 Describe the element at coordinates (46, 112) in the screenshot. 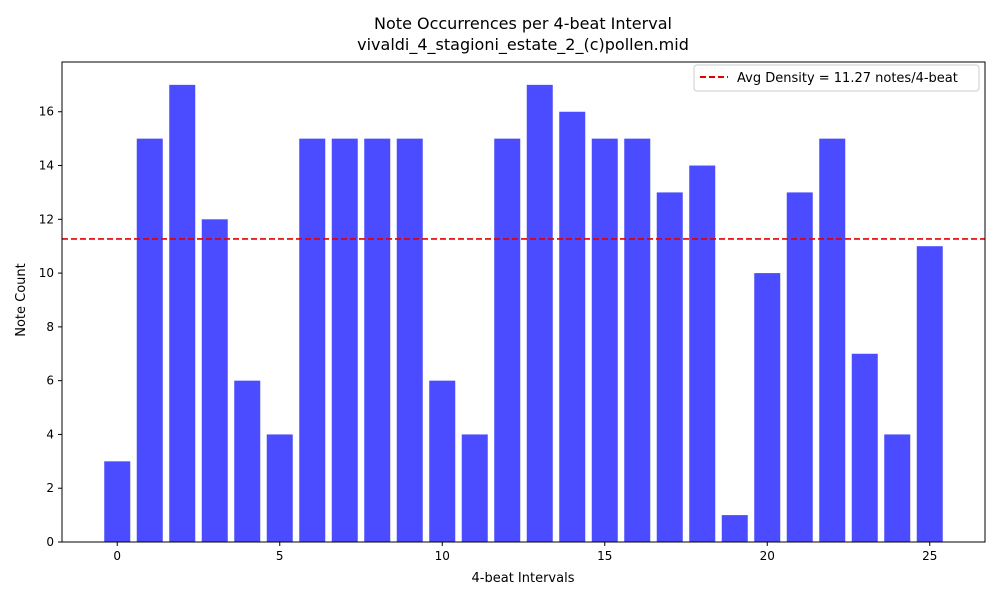

I see `y-tick-label: 16` at that location.